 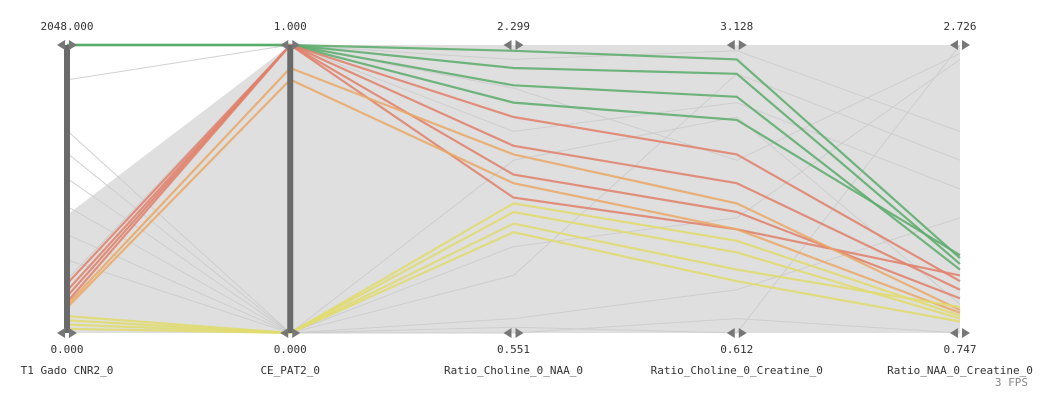 What do you see at coordinates (960, 370) in the screenshot?
I see `axis-title: Ratio_NAA_0_Creatine_0` at bounding box center [960, 370].